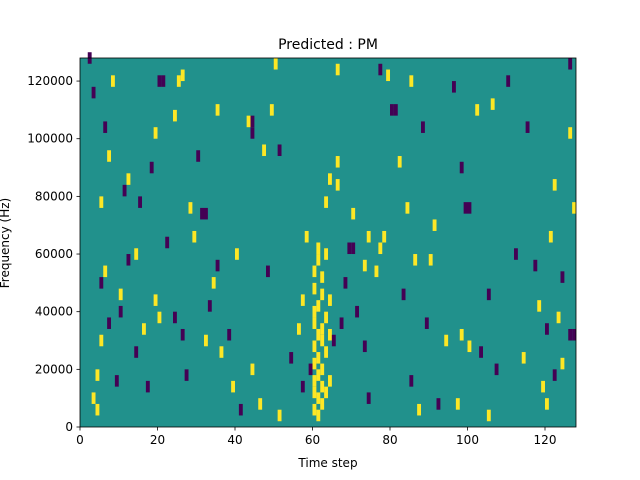 The width and height of the screenshot is (640, 480). I want to click on y-axis-ticks: 0 20000 40000 60000 80000 100000 120000, so click(53, 254).